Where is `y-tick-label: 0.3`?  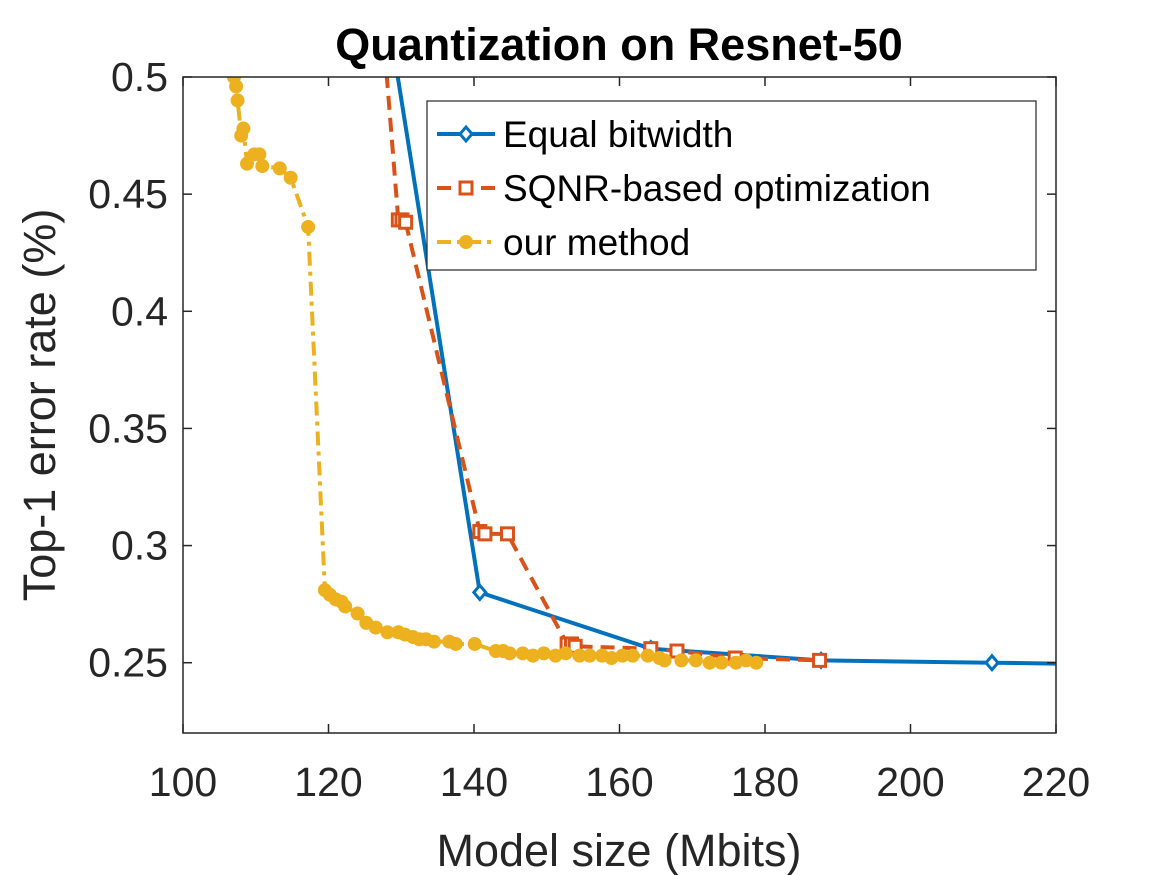 y-tick-label: 0.3 is located at coordinates (139, 546).